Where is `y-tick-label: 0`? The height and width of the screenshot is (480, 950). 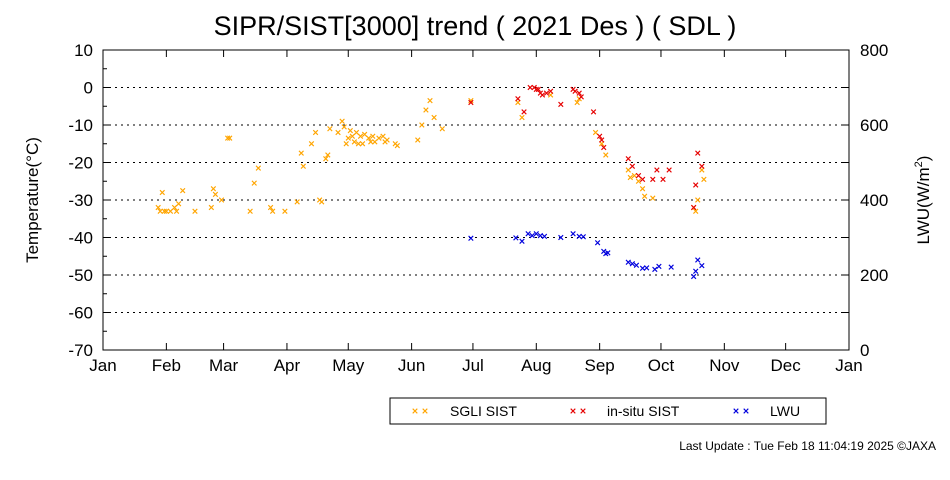 y-tick-label: 0 is located at coordinates (88, 88).